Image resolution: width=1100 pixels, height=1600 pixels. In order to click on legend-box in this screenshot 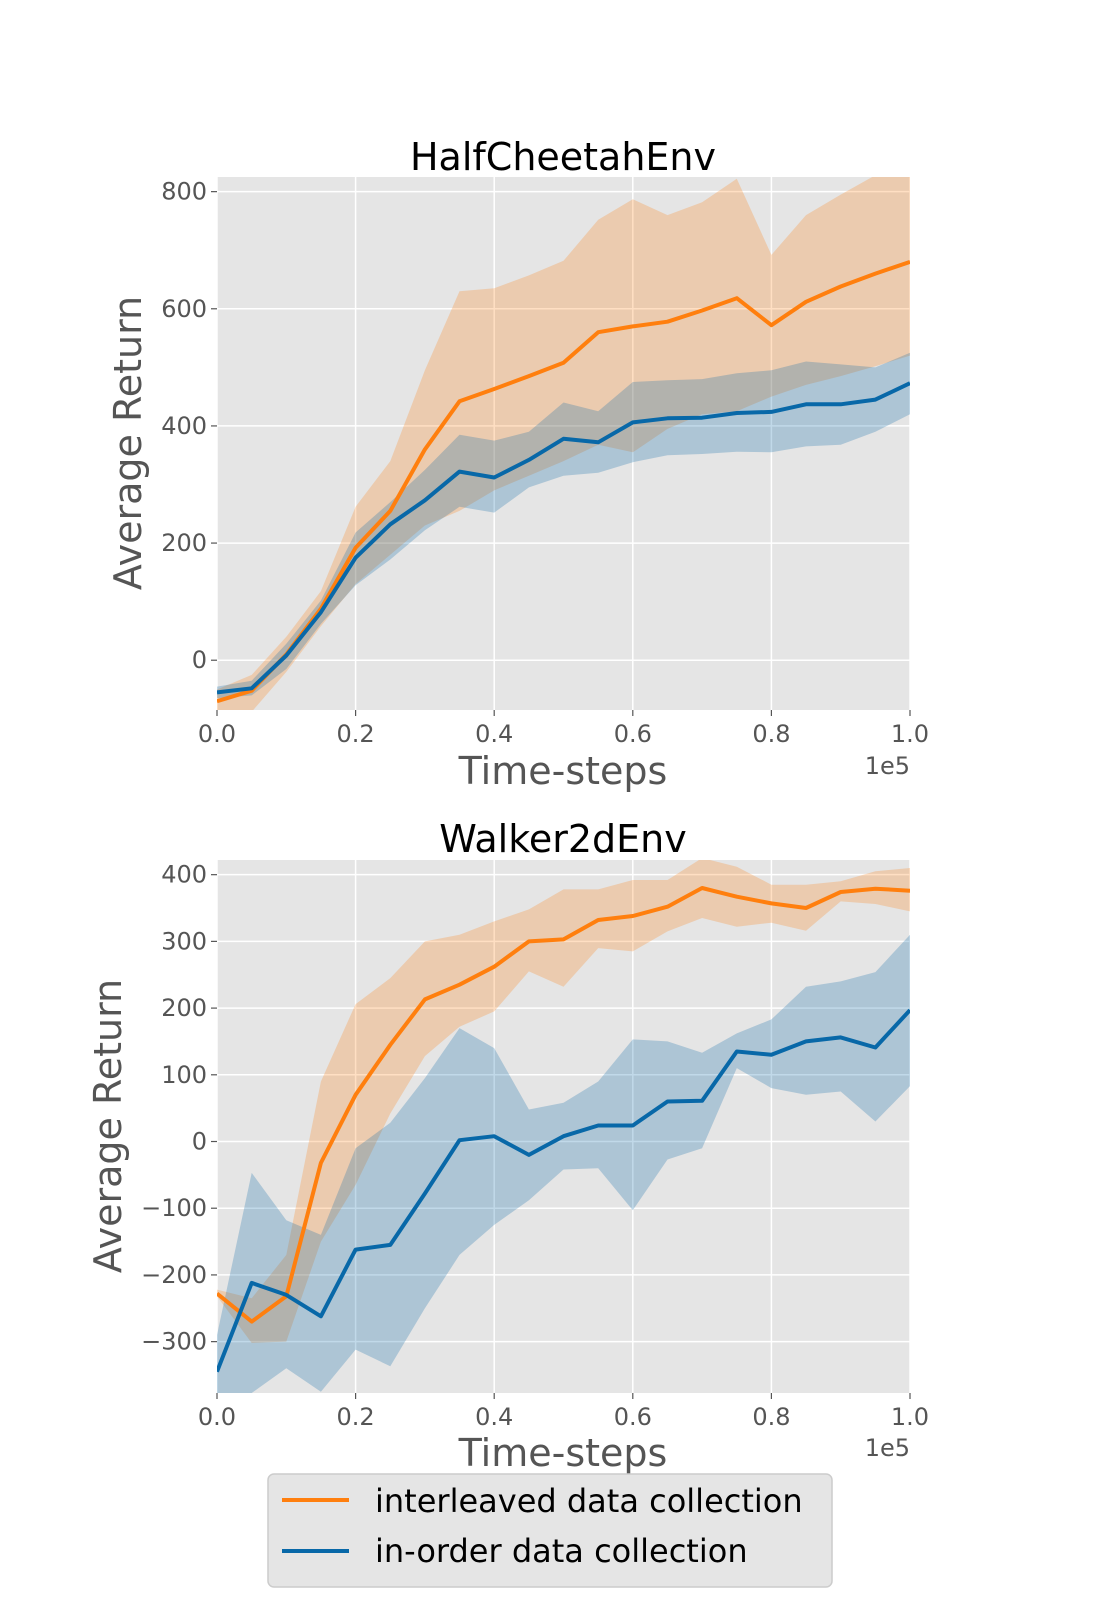, I will do `click(550, 1530)`.